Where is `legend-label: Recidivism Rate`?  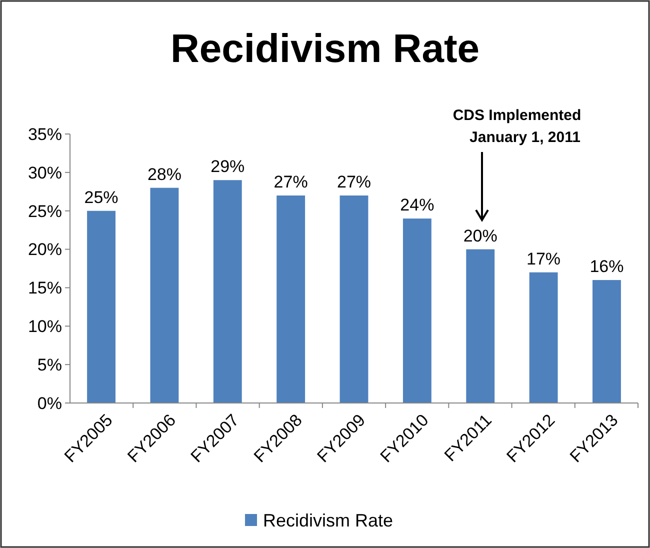 legend-label: Recidivism Rate is located at coordinates (328, 520).